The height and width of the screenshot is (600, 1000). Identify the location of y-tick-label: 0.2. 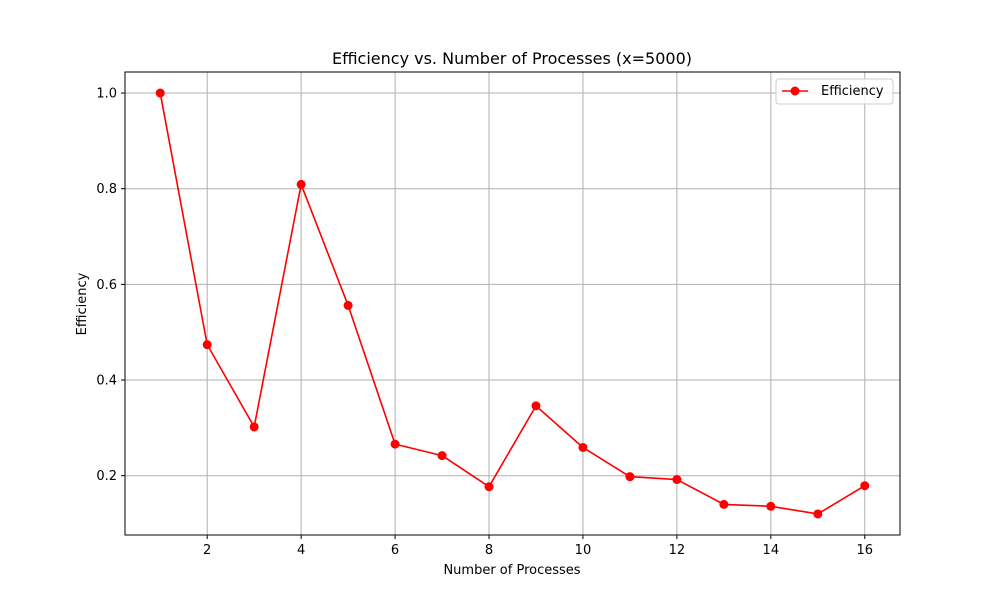
(106, 476).